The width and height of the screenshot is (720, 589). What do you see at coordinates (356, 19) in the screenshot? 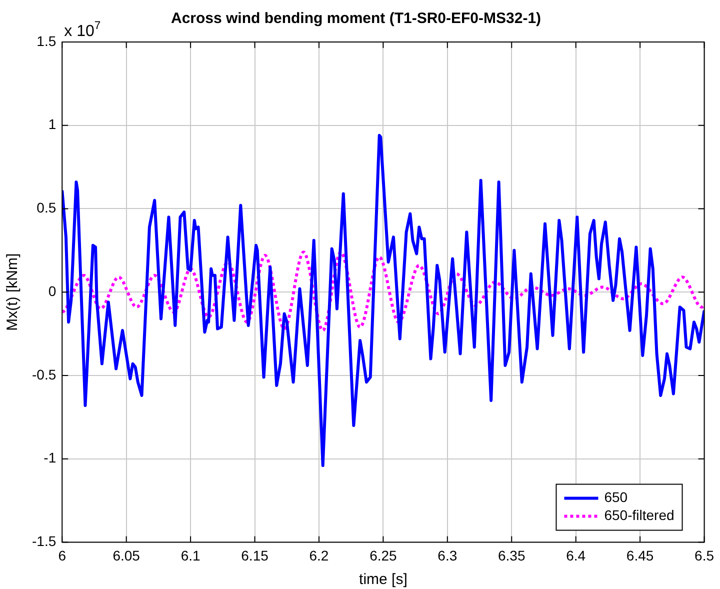
I see `chart-title: Across wind bending moment (T1-SR0-EF0-MS32-1)` at bounding box center [356, 19].